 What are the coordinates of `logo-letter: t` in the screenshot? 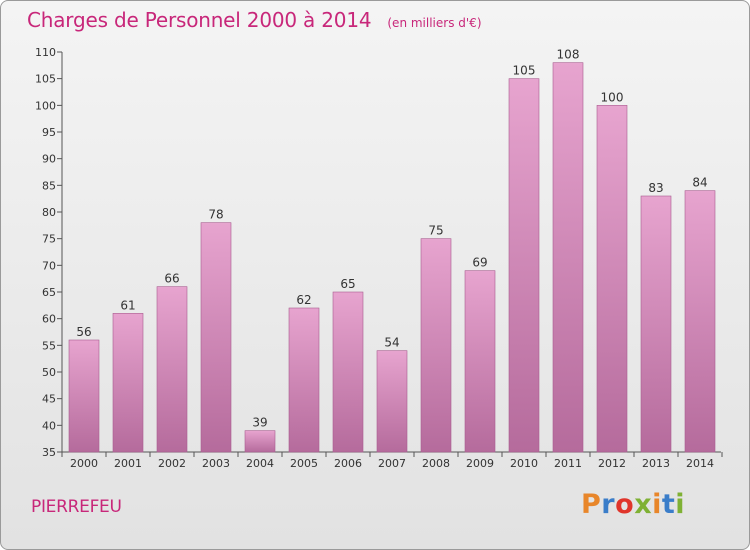 It's located at (668, 504).